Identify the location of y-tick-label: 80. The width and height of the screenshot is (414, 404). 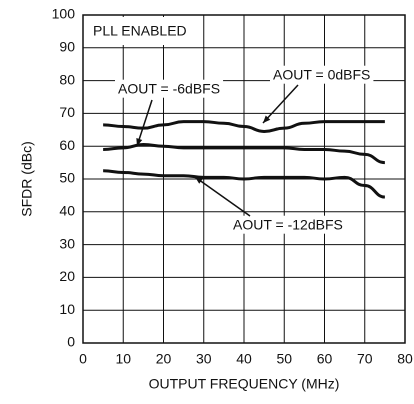
(67, 79).